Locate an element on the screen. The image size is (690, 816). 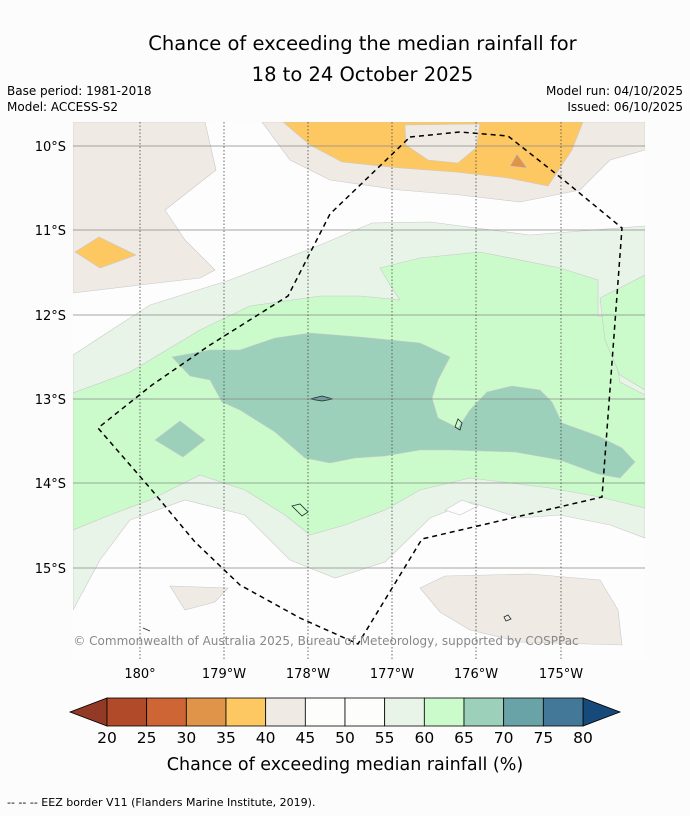
colorbar-tick-label: 25 is located at coordinates (147, 738).